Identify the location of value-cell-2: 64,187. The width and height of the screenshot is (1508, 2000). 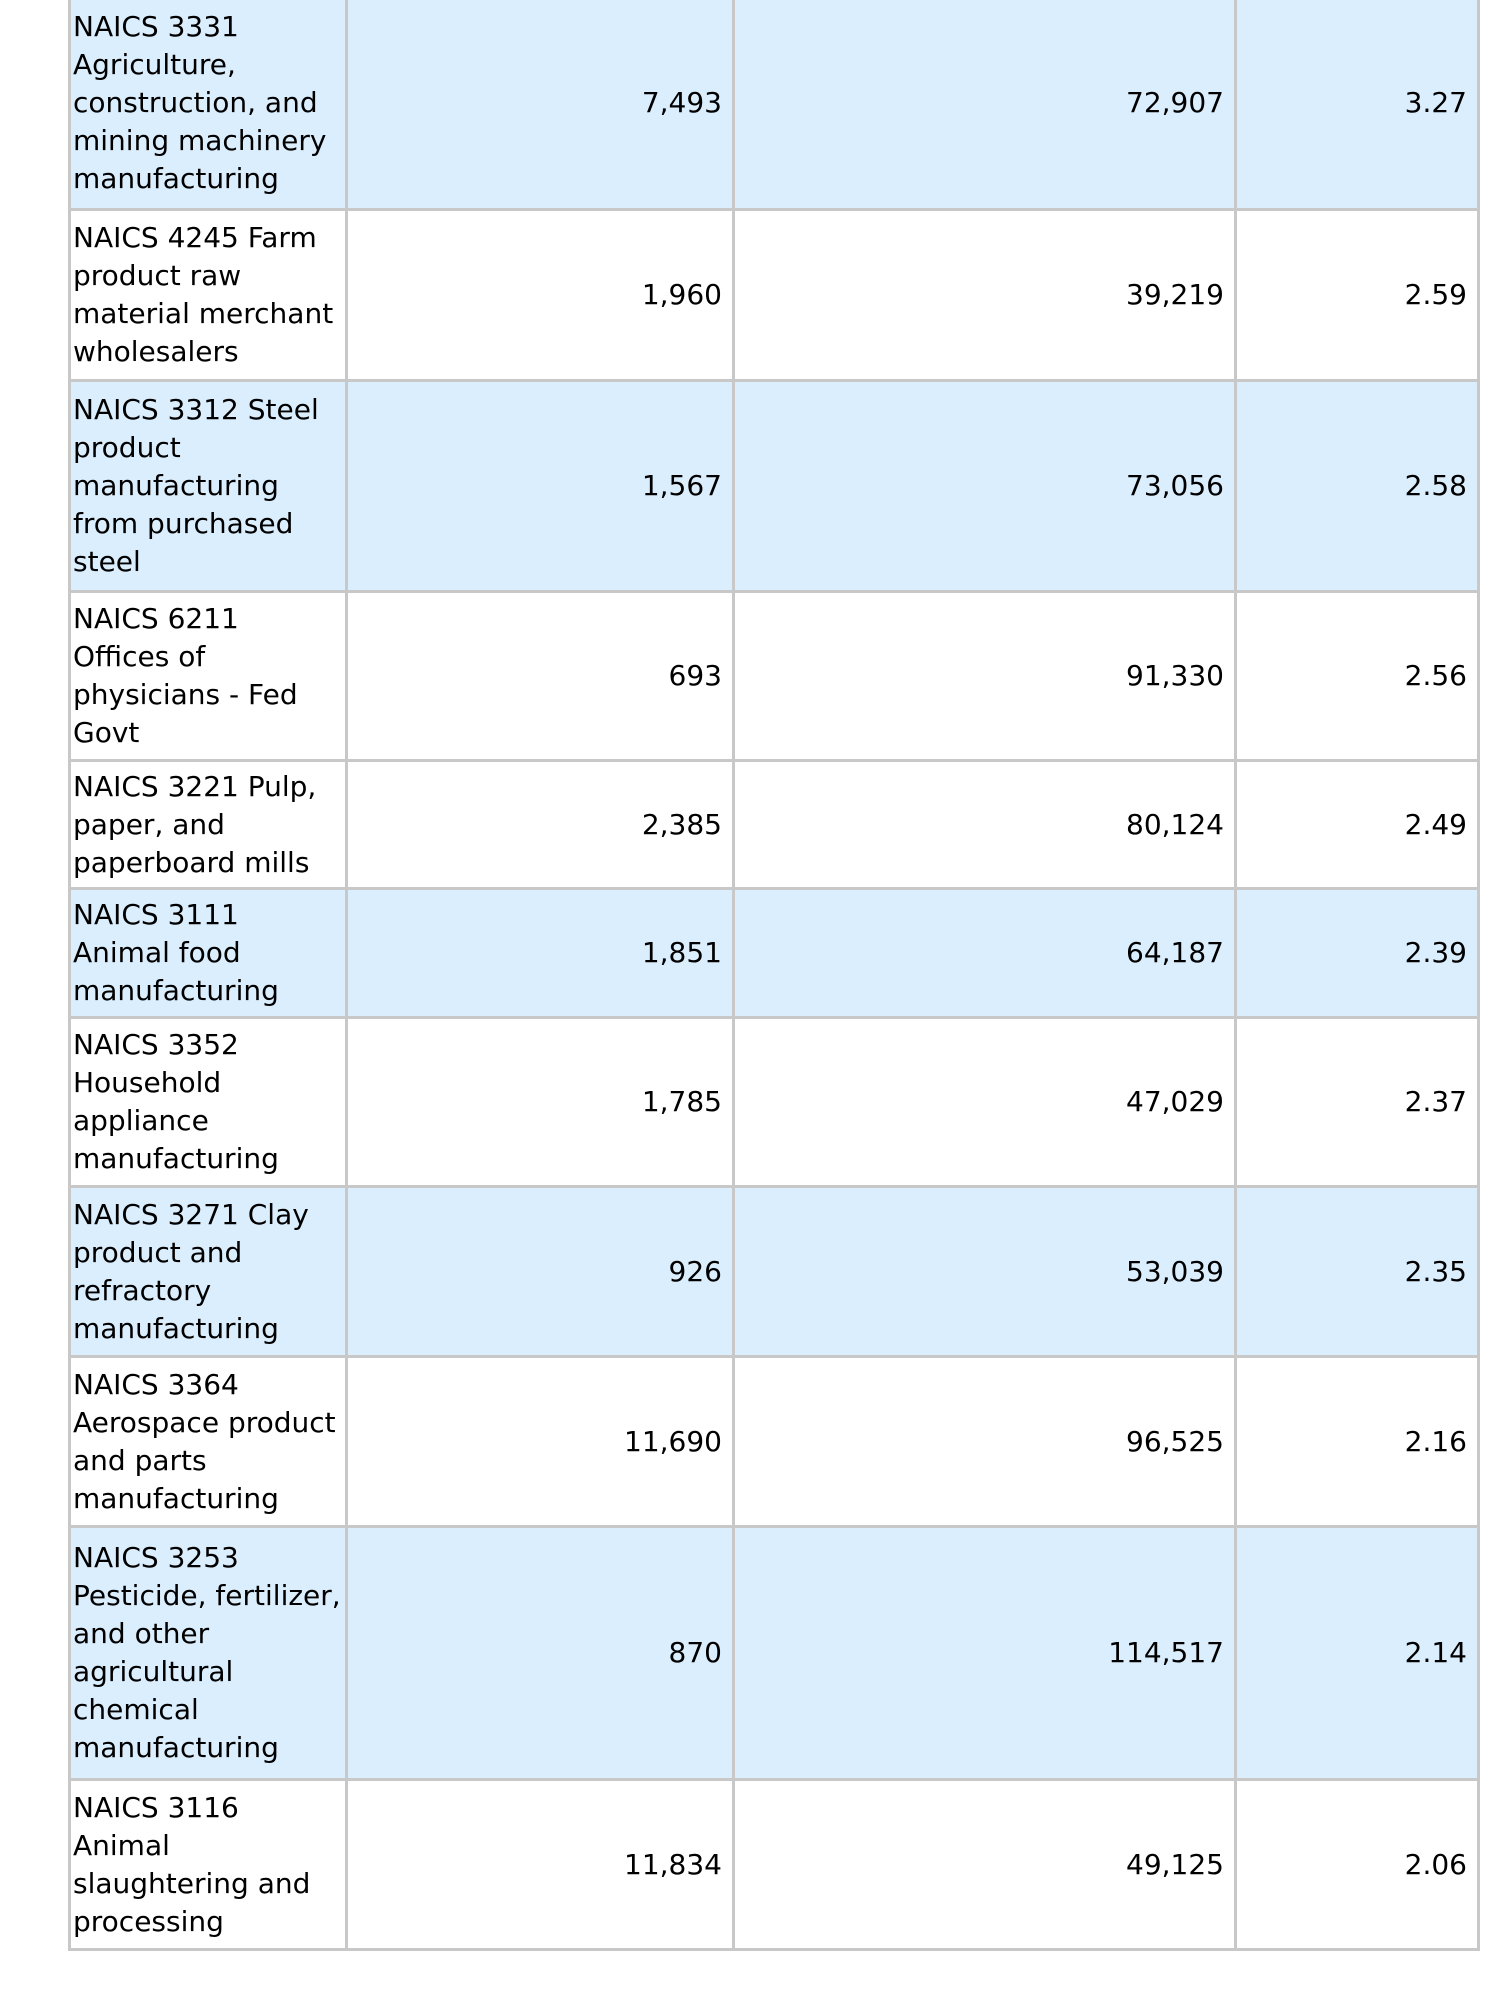
(984, 953).